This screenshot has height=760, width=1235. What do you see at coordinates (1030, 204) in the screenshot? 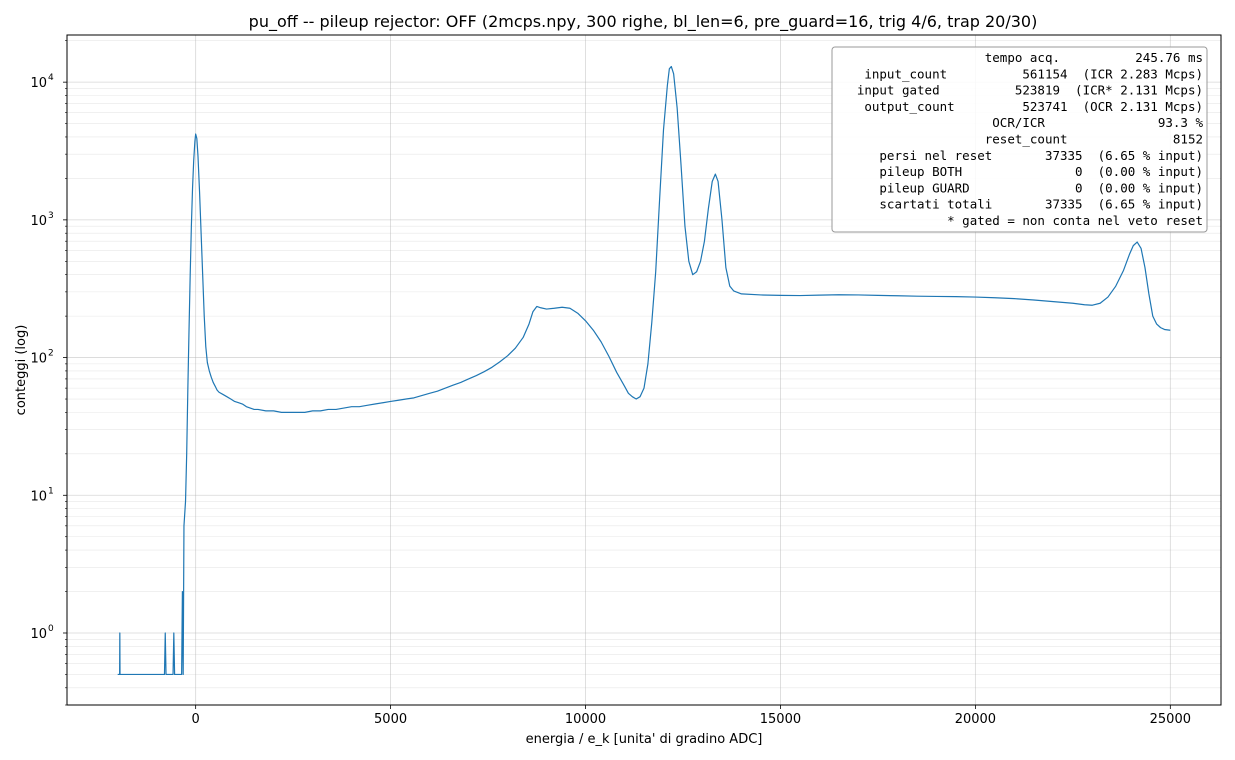
I see `stats-legend-line: scartati totali 37335 (6.65 % input)` at bounding box center [1030, 204].